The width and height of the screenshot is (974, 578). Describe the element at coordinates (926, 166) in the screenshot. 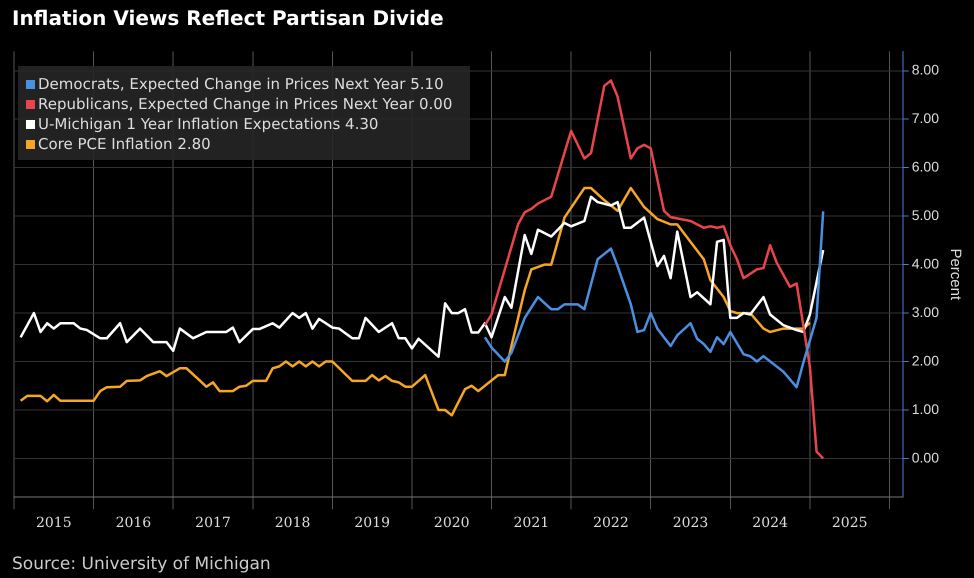

I see `y-tick-label: 6.00` at that location.